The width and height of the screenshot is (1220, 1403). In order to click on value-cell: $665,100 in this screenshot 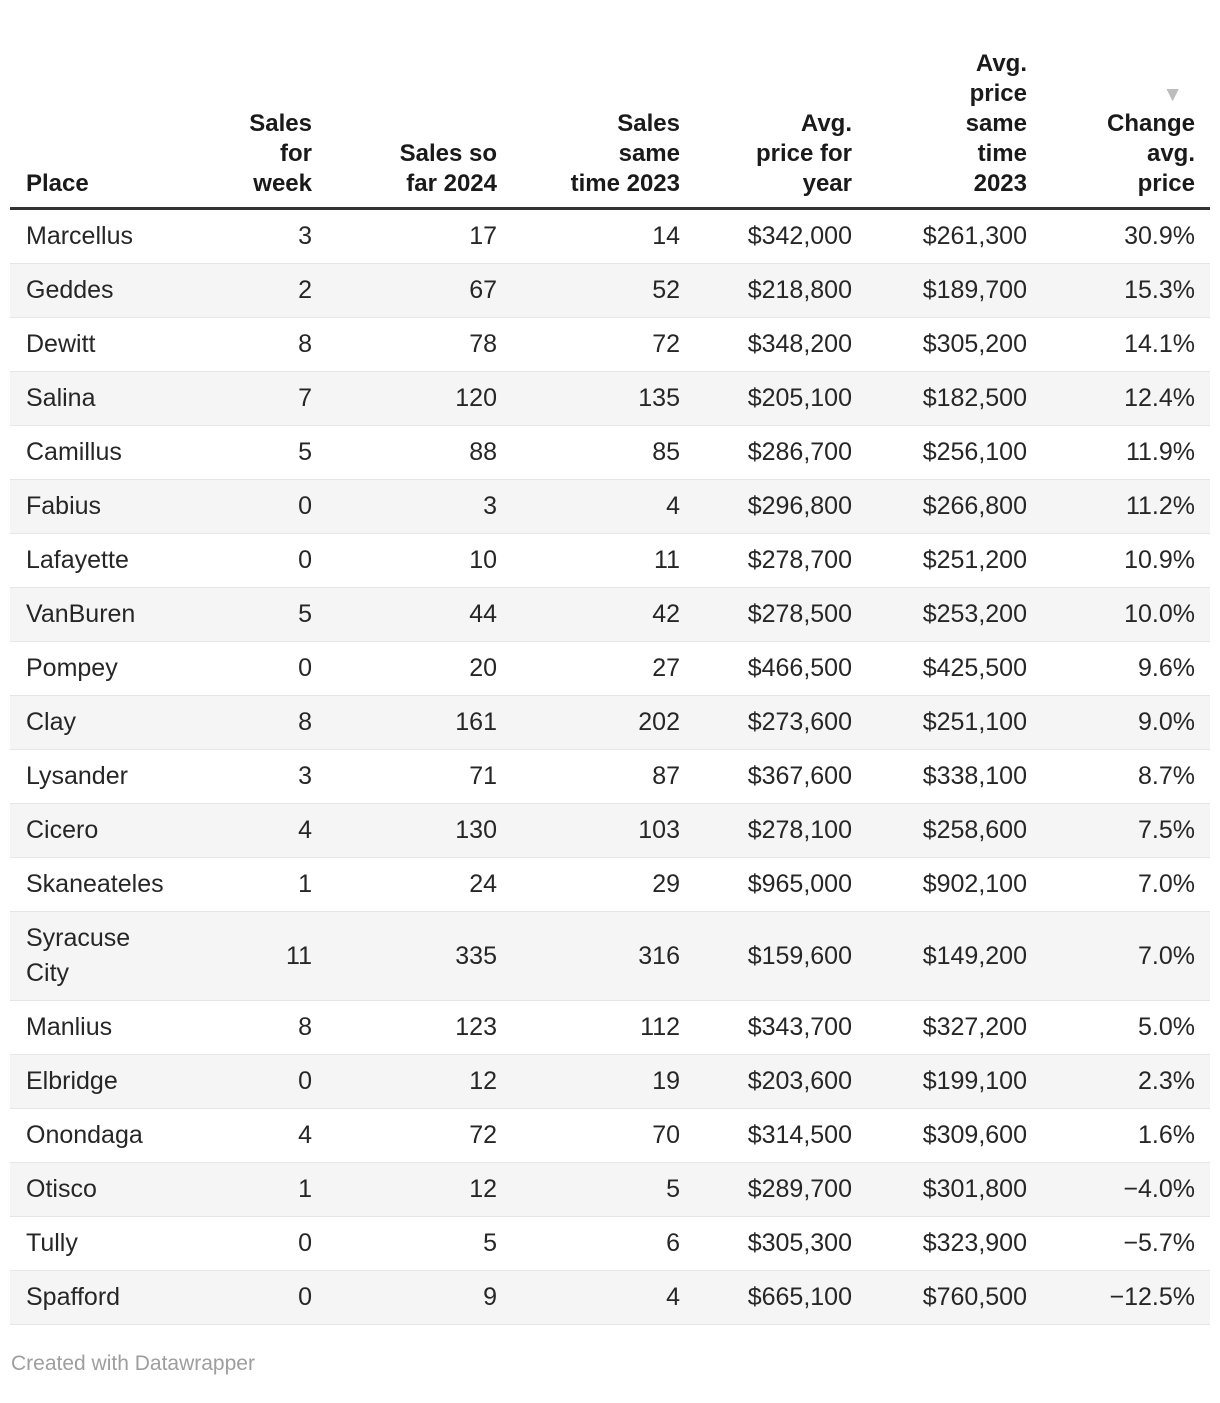, I will do `click(781, 1297)`.